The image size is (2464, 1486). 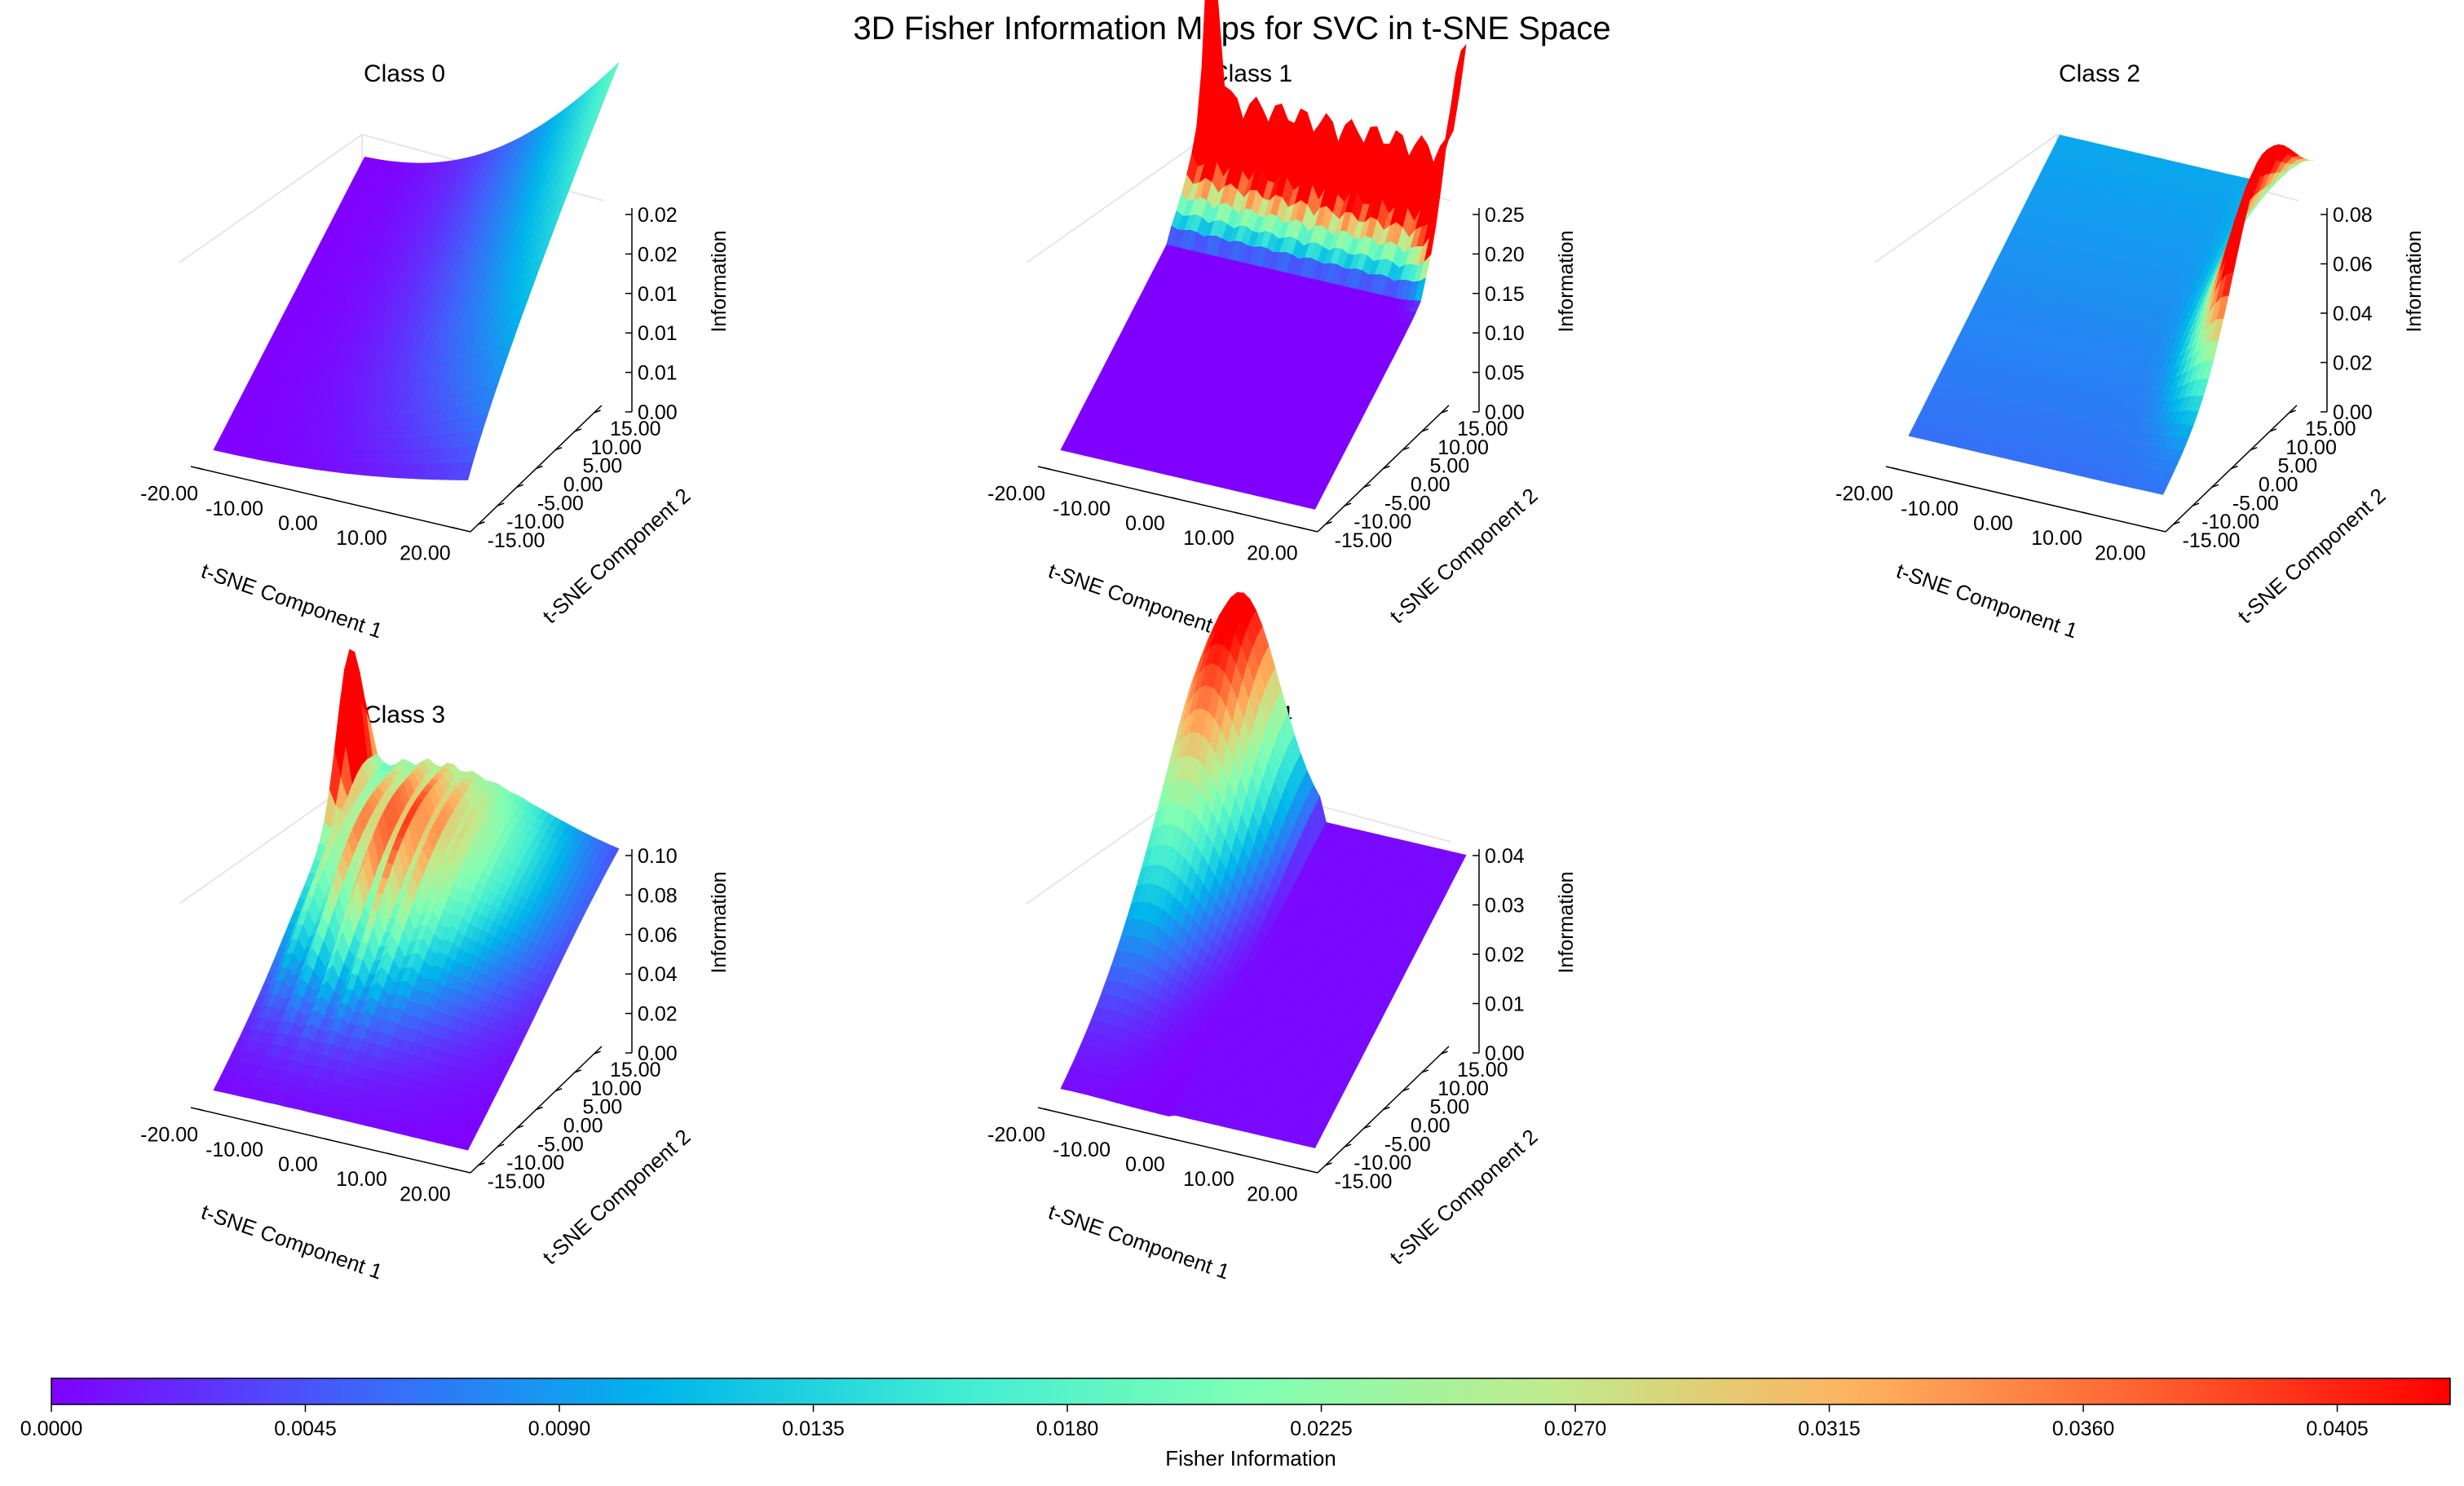 I want to click on surface-facet, so click(x=1445, y=141).